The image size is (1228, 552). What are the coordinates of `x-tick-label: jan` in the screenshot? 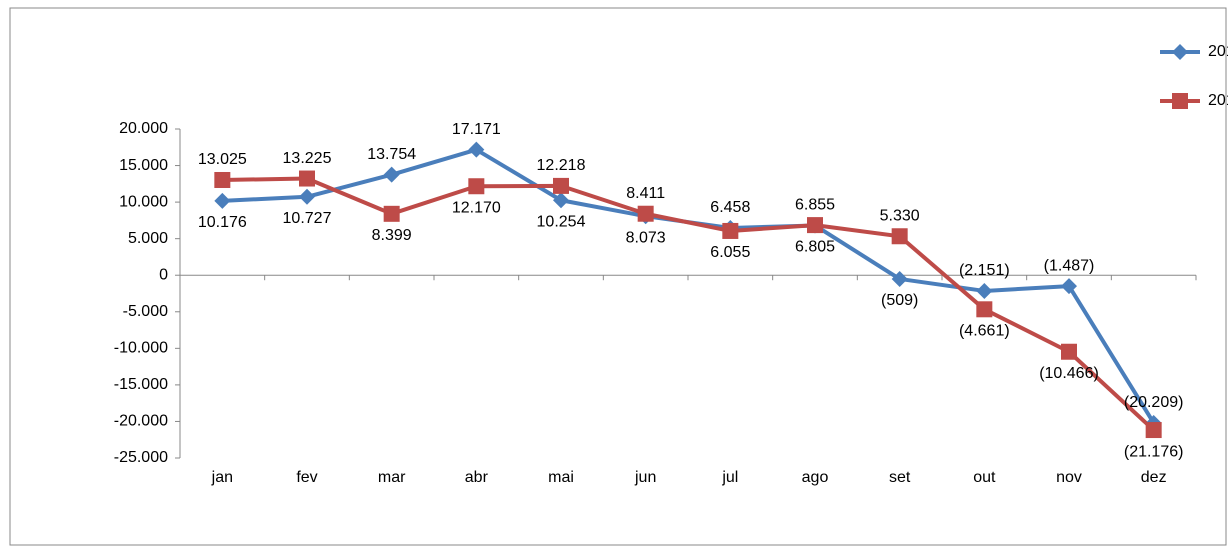 It's located at (222, 477).